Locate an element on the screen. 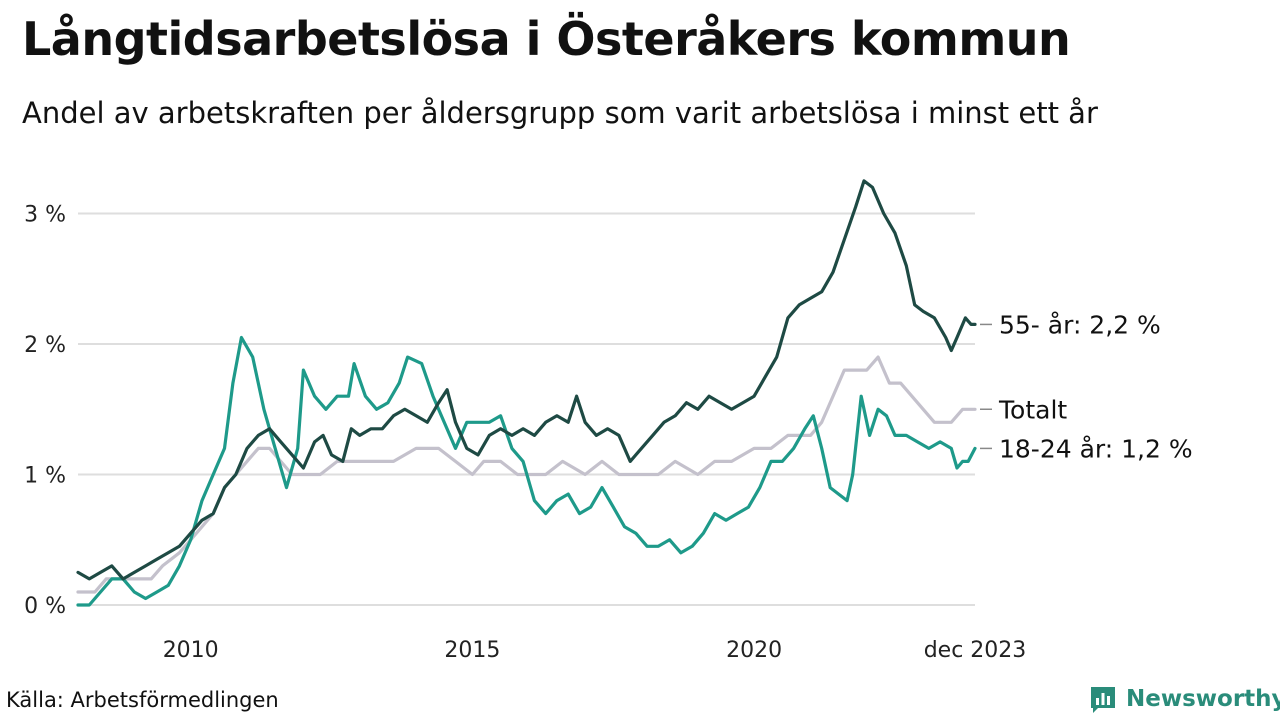 This screenshot has height=720, width=1280. bar-chart-icon is located at coordinates (1103, 700).